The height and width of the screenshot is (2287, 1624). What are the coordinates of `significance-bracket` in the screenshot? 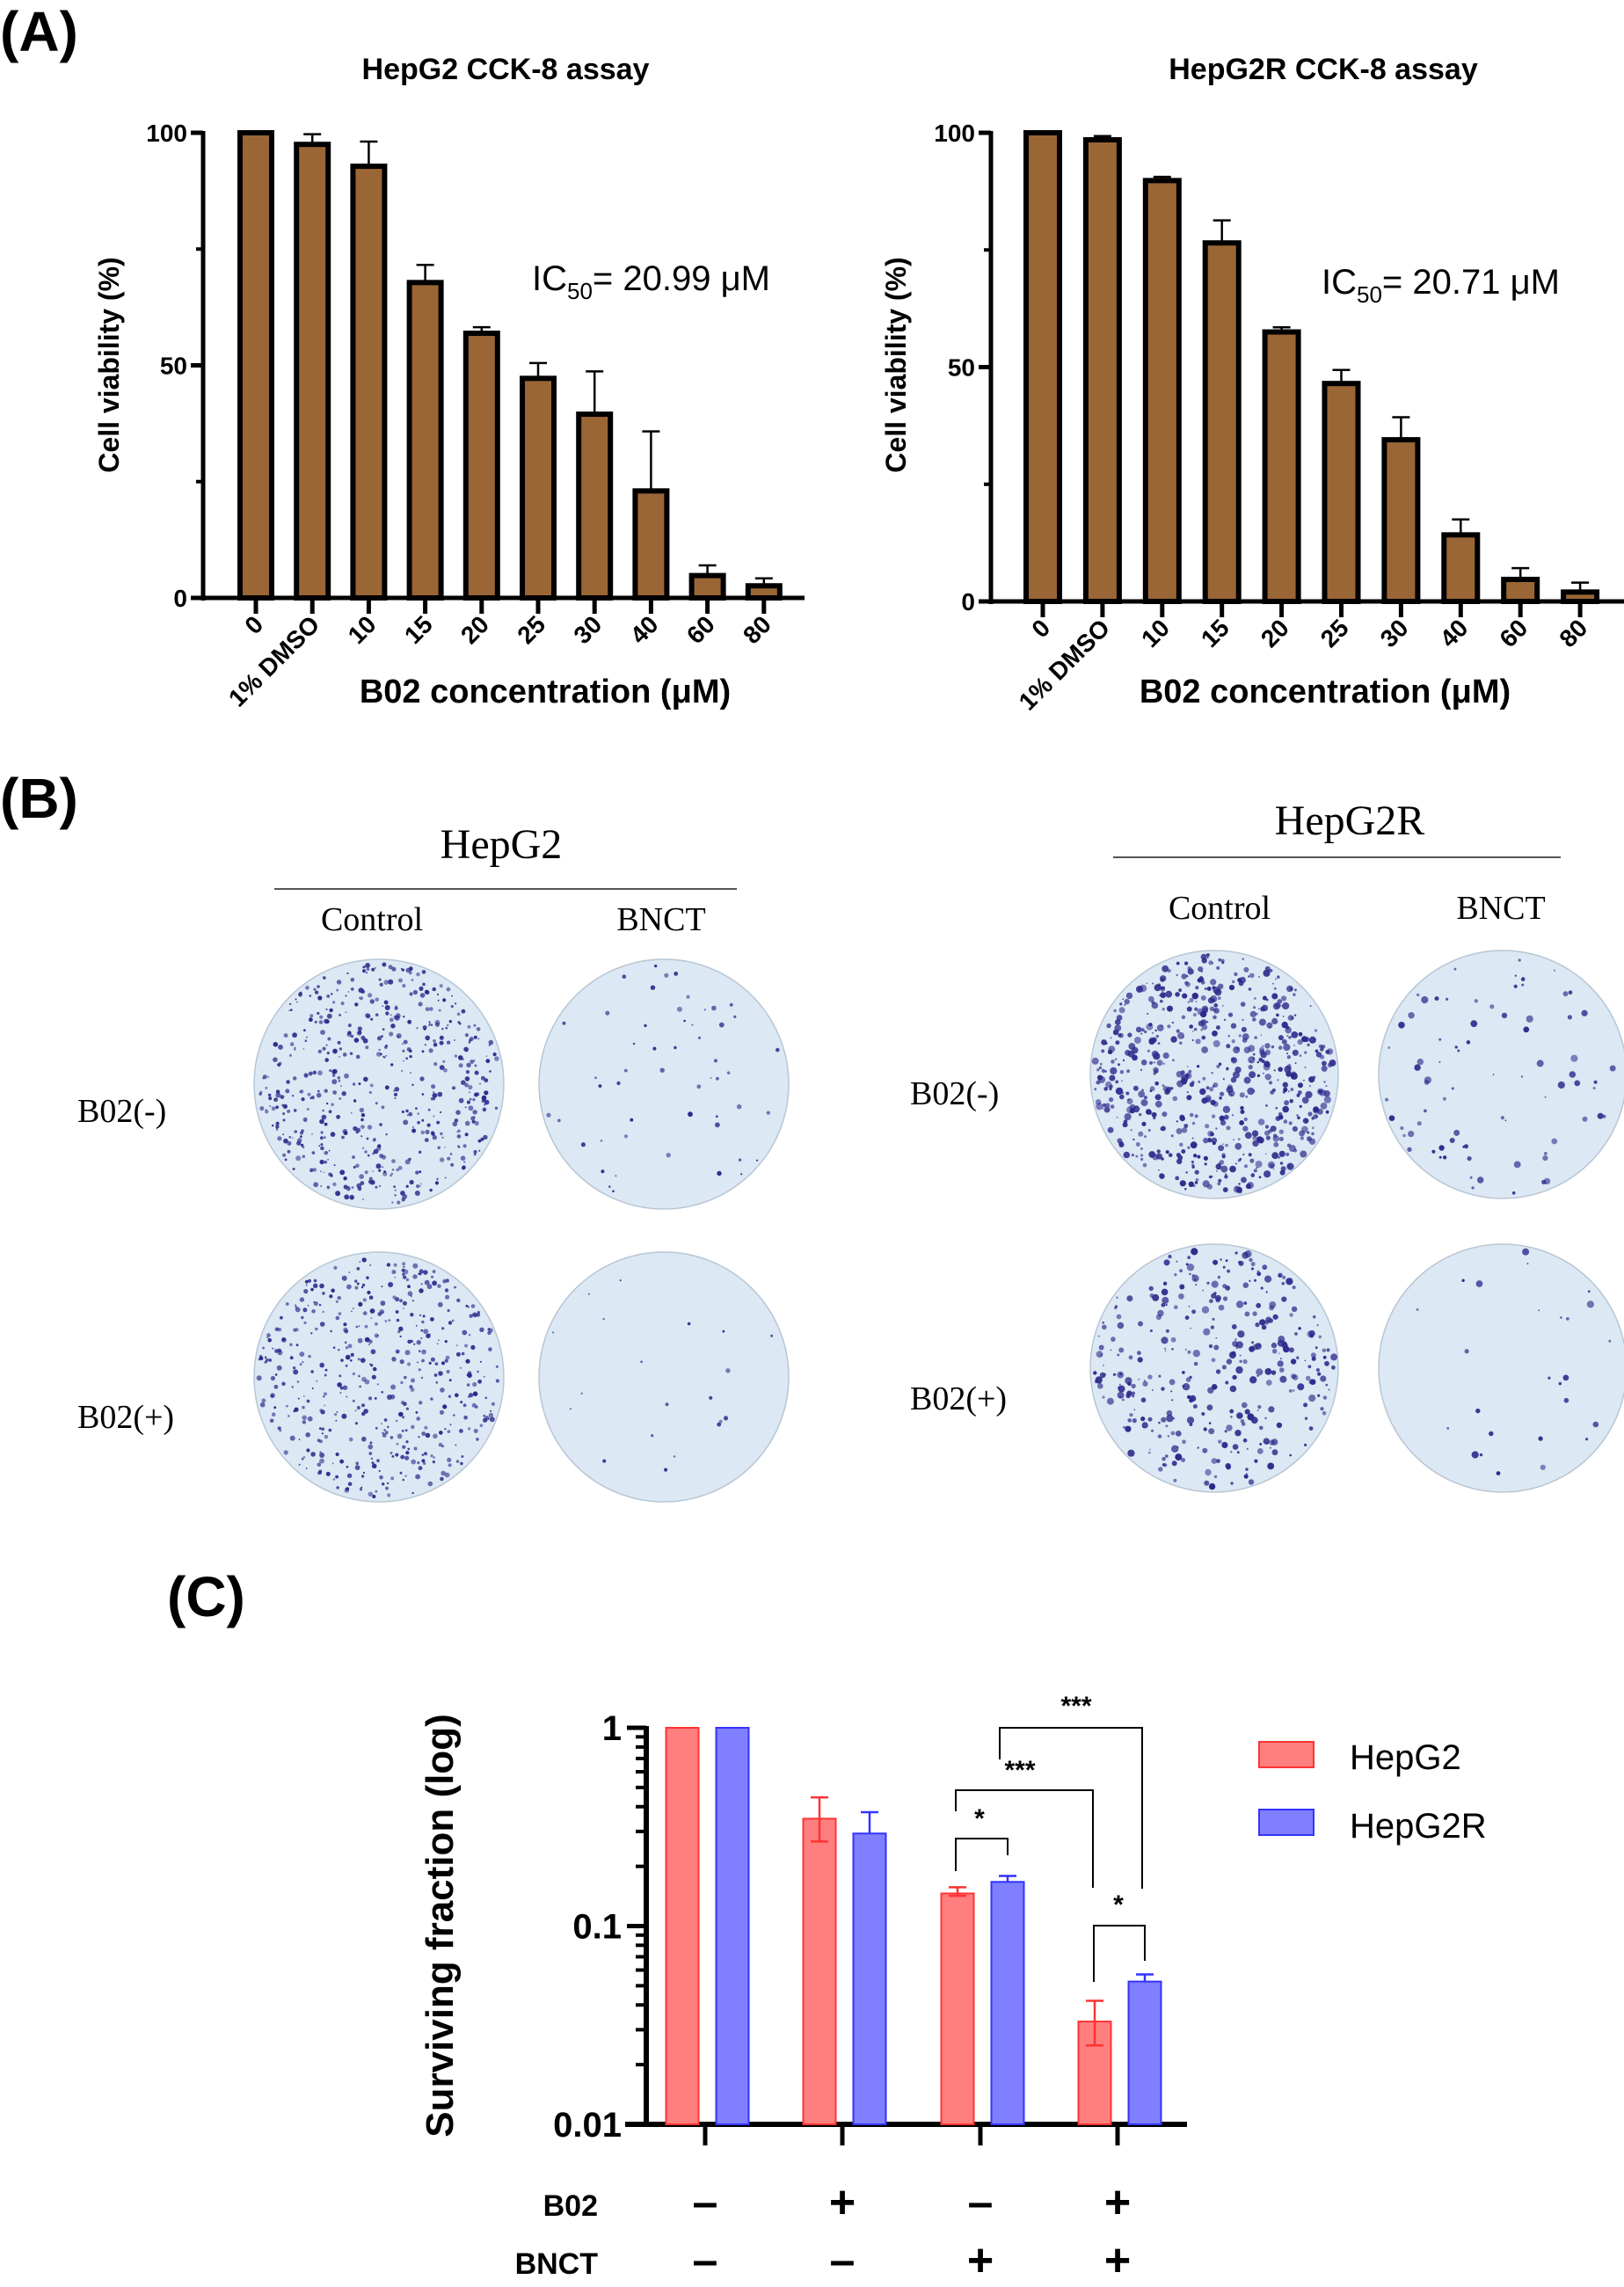 It's located at (982, 1854).